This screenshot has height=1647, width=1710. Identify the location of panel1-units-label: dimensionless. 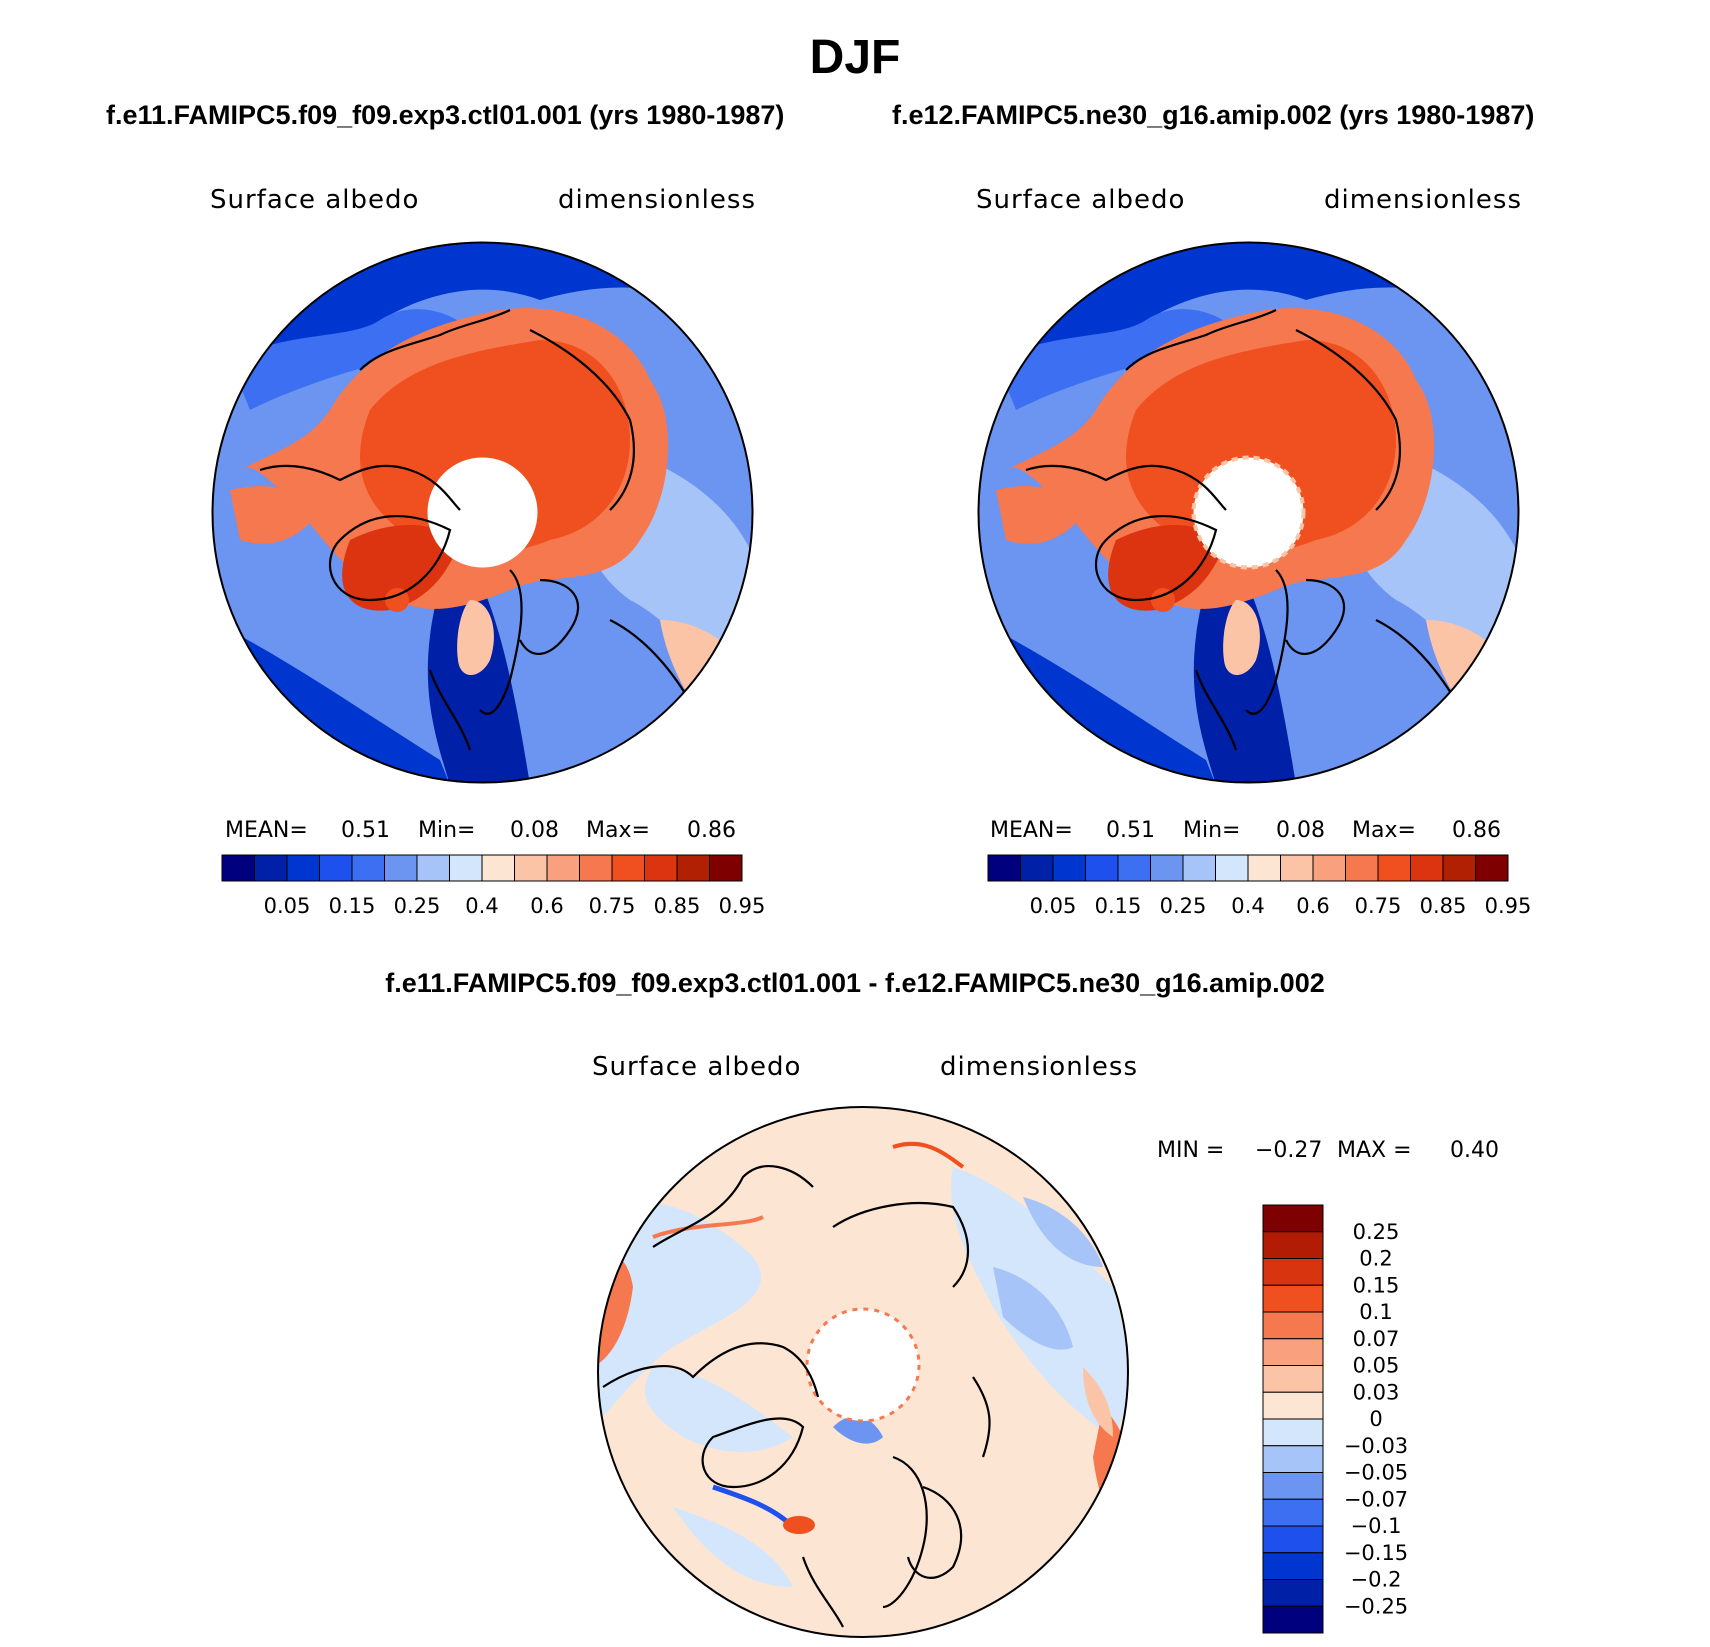
(657, 200).